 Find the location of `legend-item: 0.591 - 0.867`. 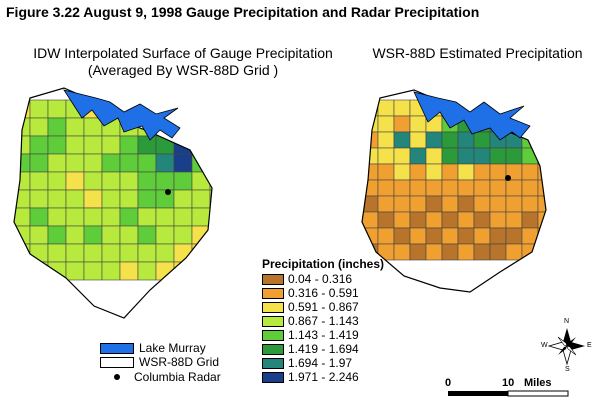

legend-item: 0.591 - 0.867 is located at coordinates (310, 307).